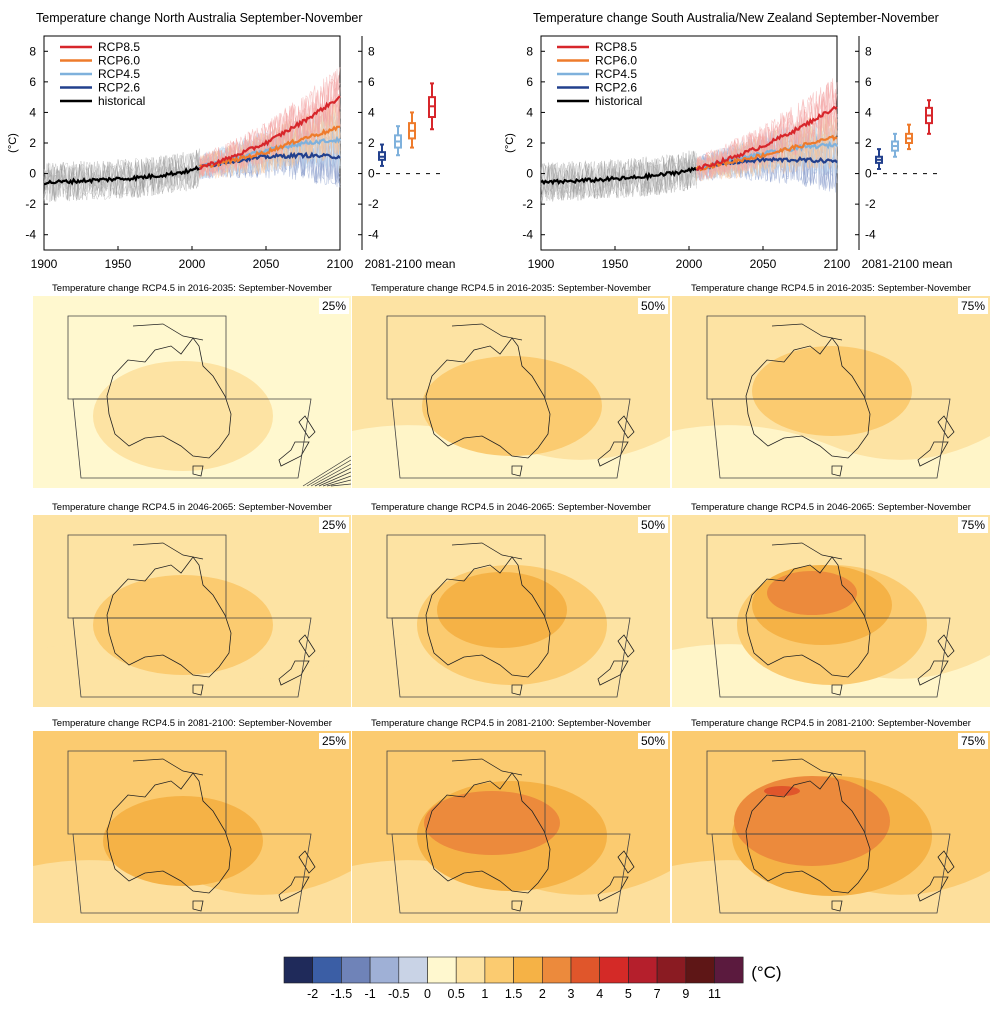 The width and height of the screenshot is (994, 1024). What do you see at coordinates (370, 994) in the screenshot?
I see `colorbar-tick-label: -1` at bounding box center [370, 994].